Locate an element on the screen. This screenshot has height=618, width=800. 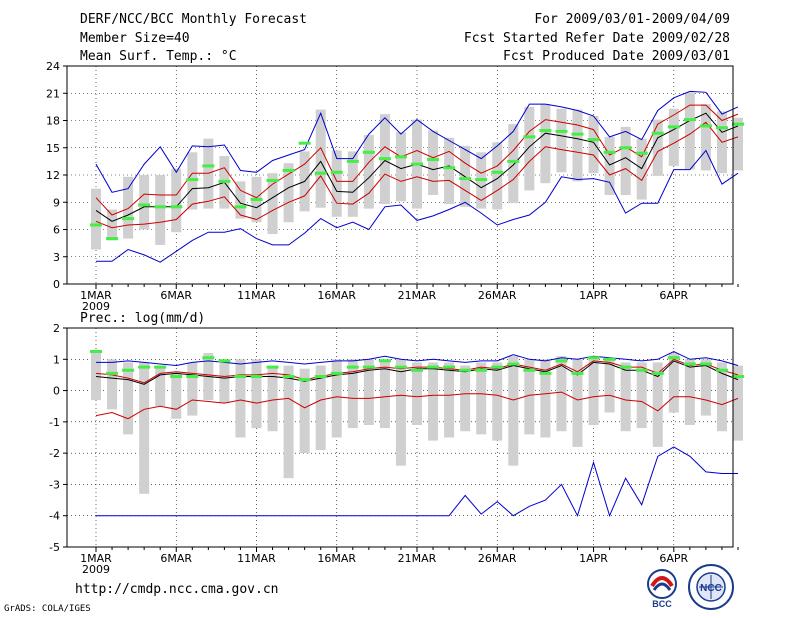
x-tick-label: 26MAR is located at coordinates (497, 558).